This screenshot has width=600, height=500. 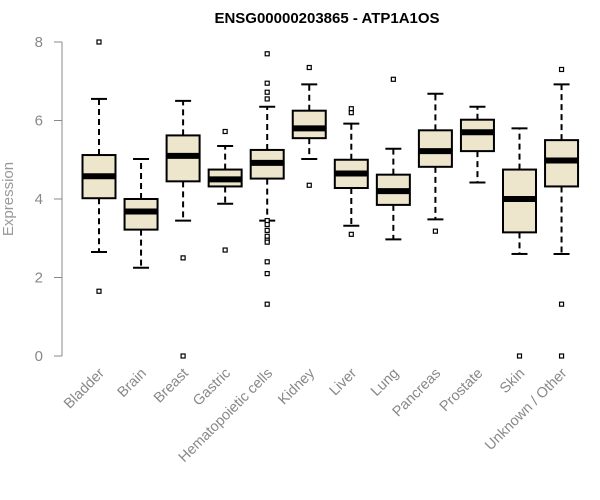 What do you see at coordinates (39, 356) in the screenshot?
I see `y-tick-label: 0` at bounding box center [39, 356].